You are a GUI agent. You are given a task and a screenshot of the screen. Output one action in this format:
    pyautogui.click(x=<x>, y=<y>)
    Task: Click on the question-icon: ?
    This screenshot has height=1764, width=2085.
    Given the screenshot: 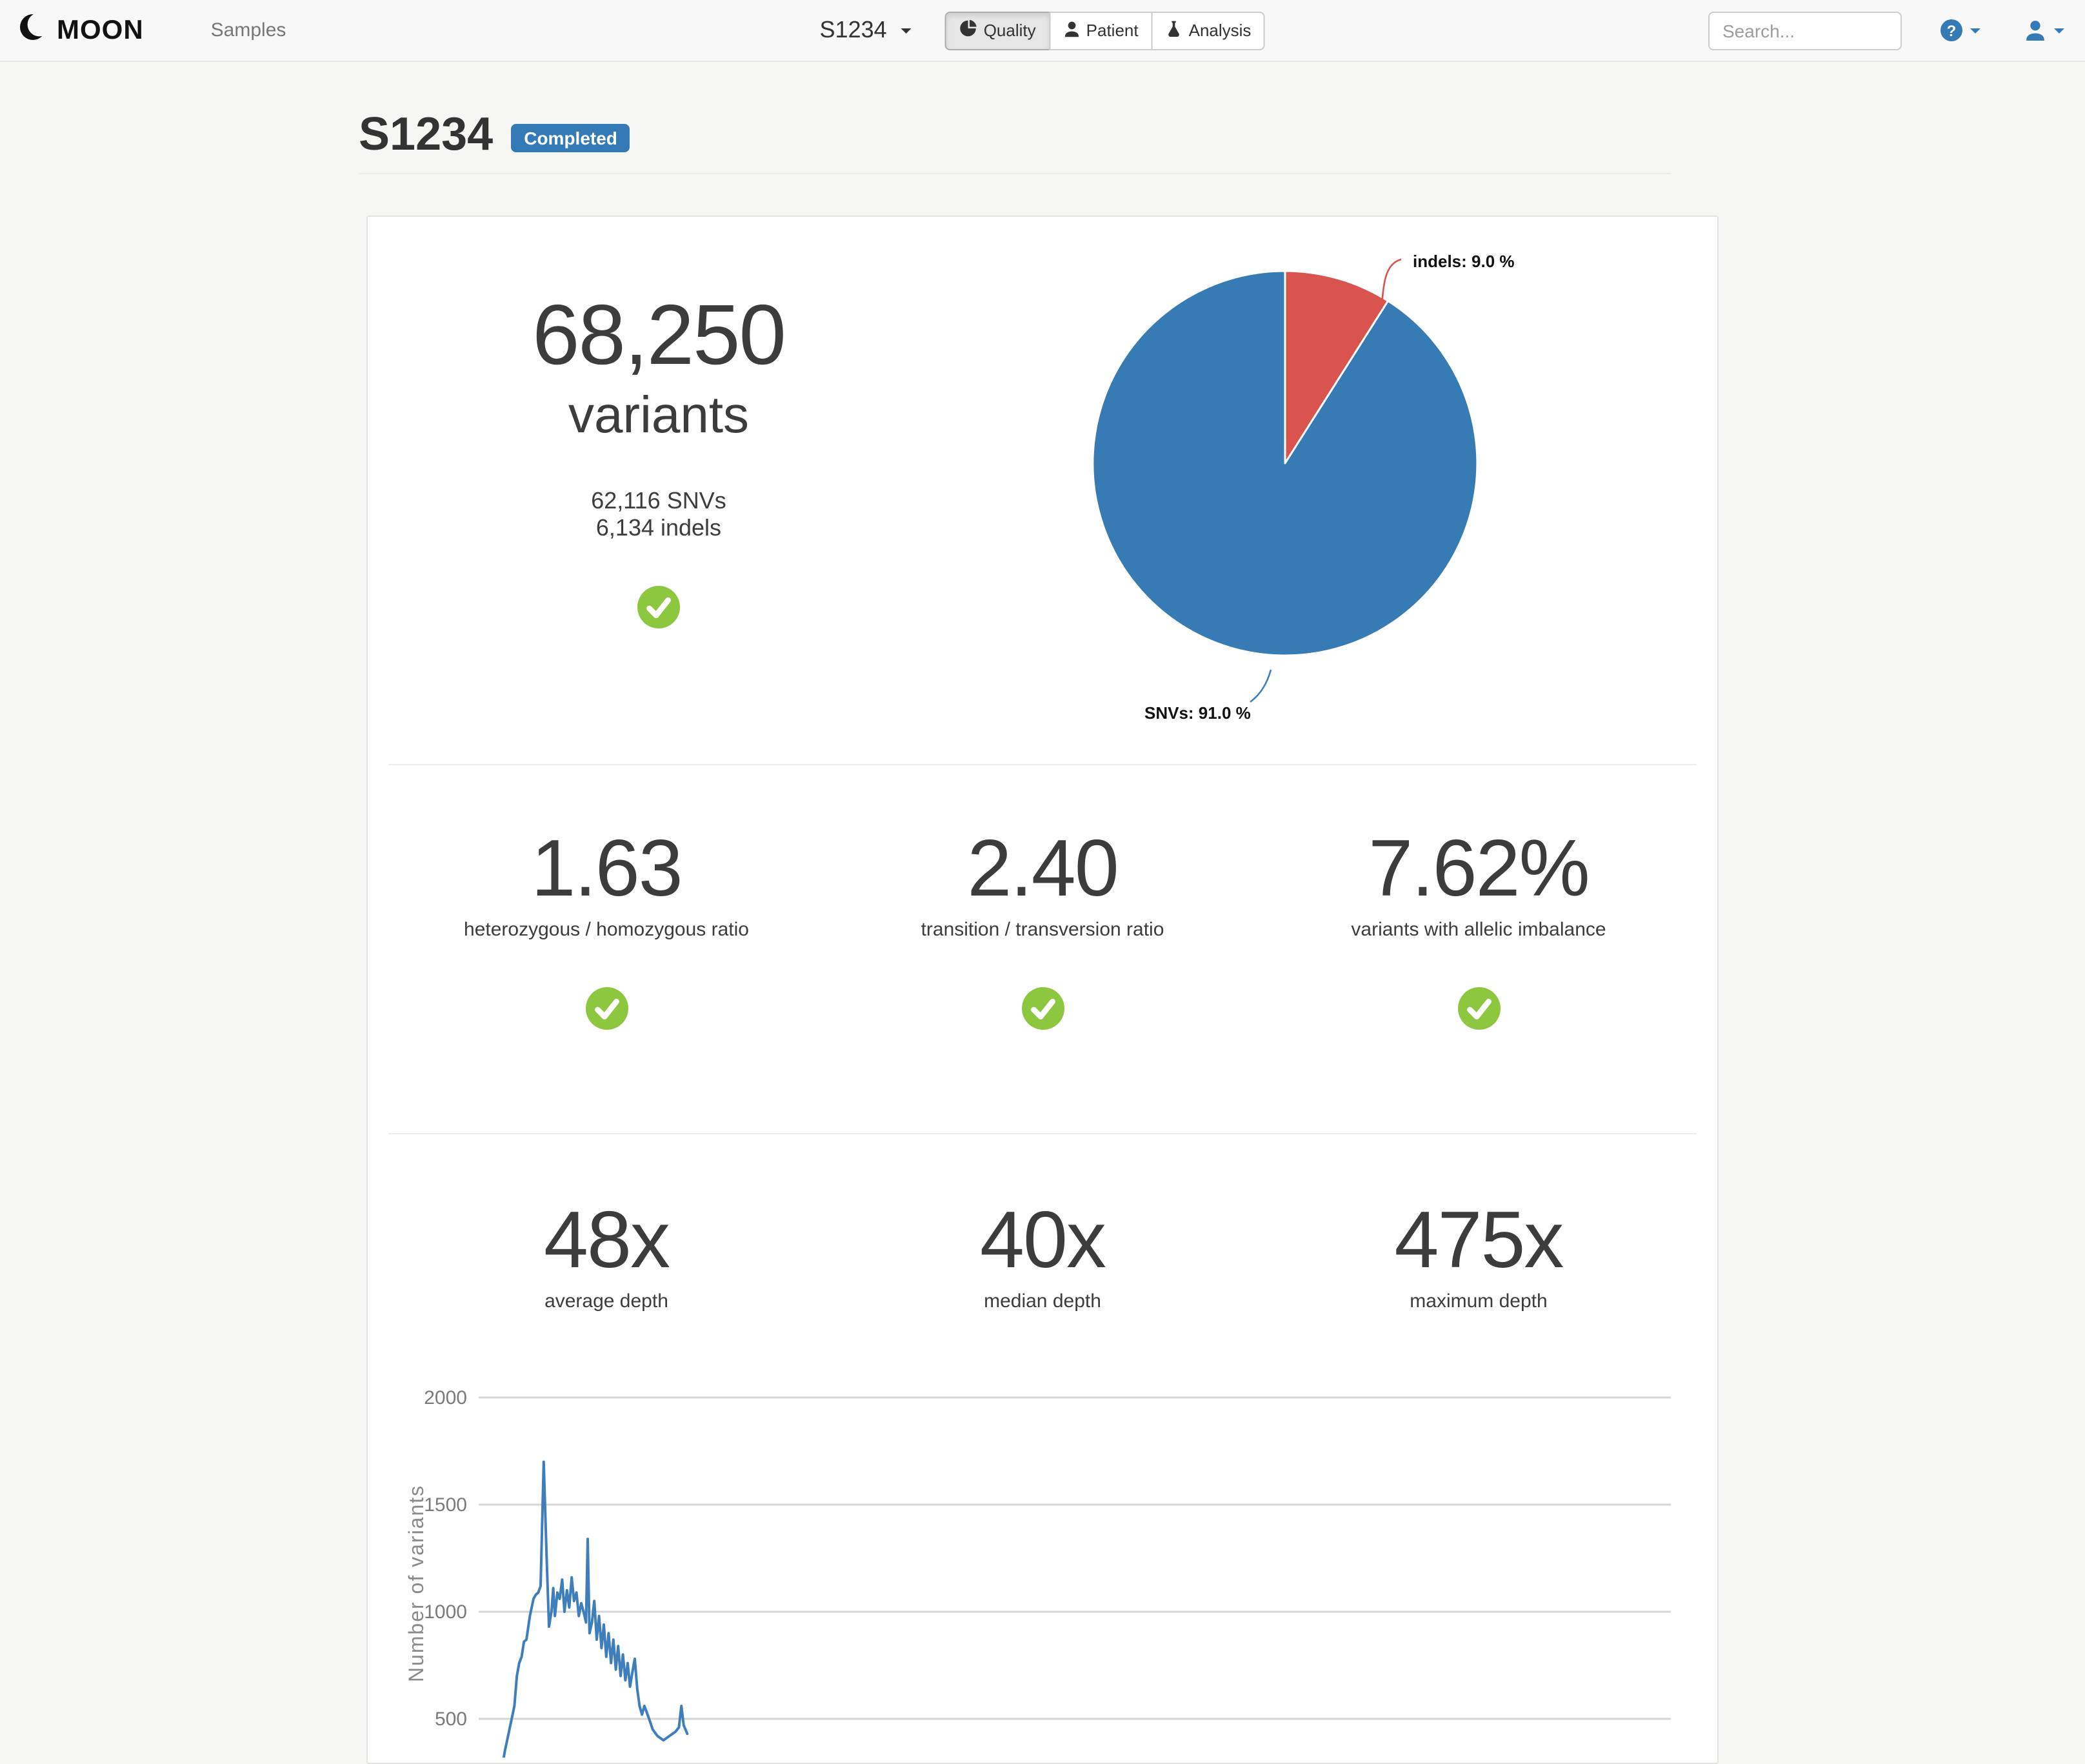 What is the action you would take?
    pyautogui.click(x=1951, y=30)
    